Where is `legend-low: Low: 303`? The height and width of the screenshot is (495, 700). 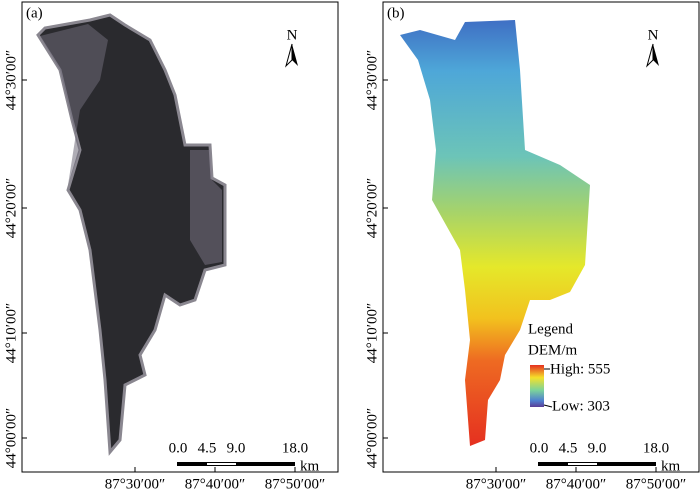 legend-low: Low: 303 is located at coordinates (581, 406).